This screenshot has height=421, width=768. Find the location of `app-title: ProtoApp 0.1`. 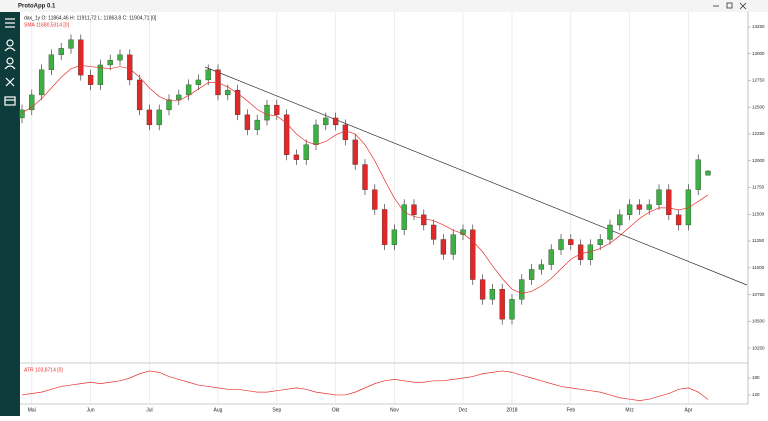

app-title: ProtoApp 0.1 is located at coordinates (37, 7).